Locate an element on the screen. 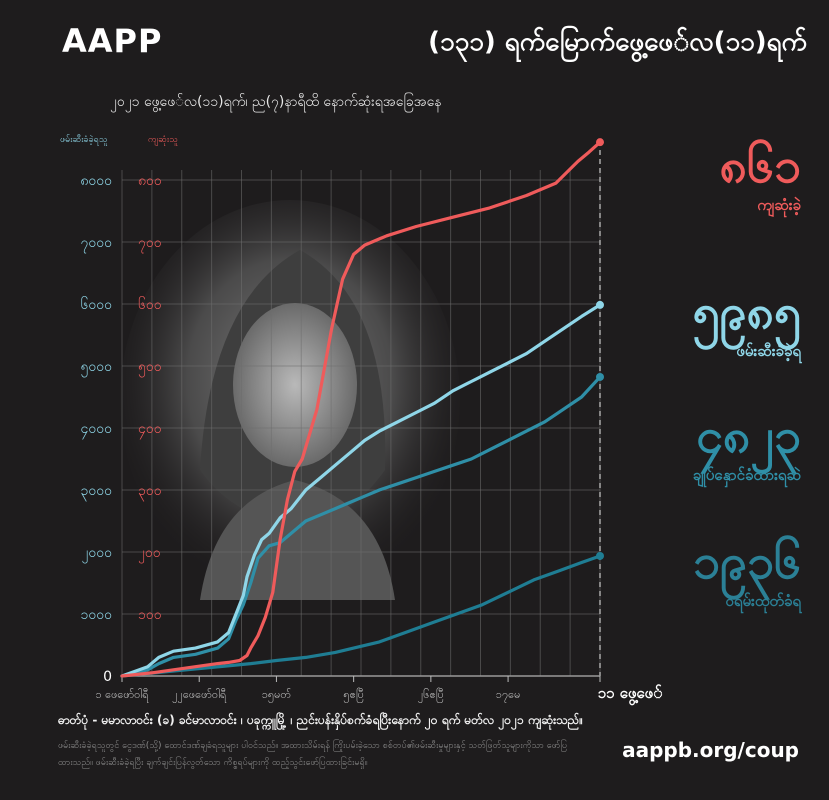  left-tick-label: ၁၀၀၀ is located at coordinates (97, 615).